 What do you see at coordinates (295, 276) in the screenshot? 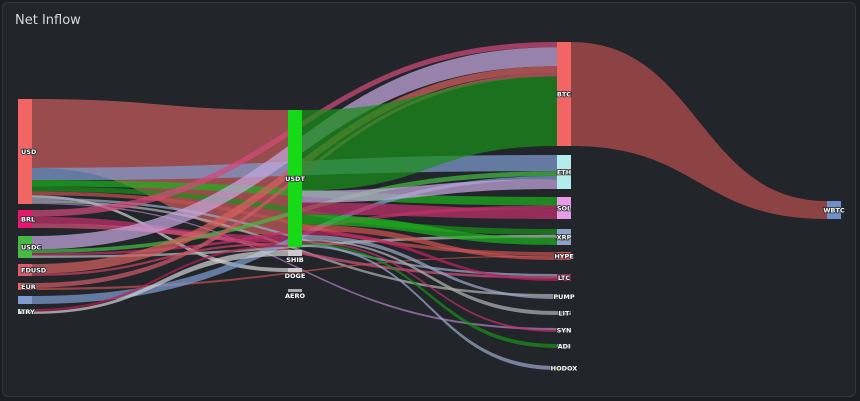
I see `node-label-doge: DOGE` at bounding box center [295, 276].